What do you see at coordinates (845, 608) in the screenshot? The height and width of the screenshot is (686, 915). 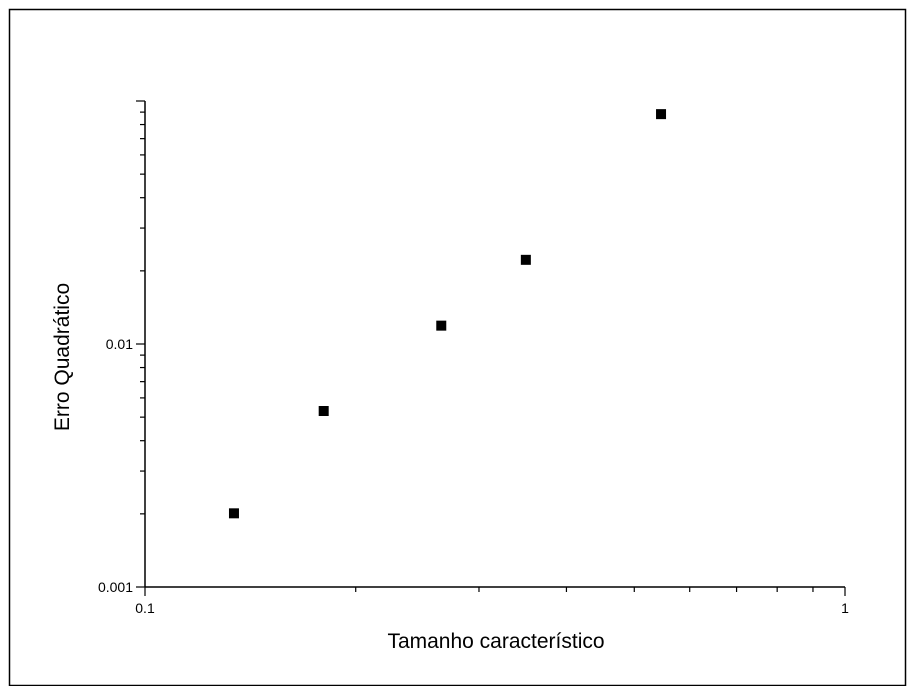 I see `x-tick-label-1: 1` at bounding box center [845, 608].